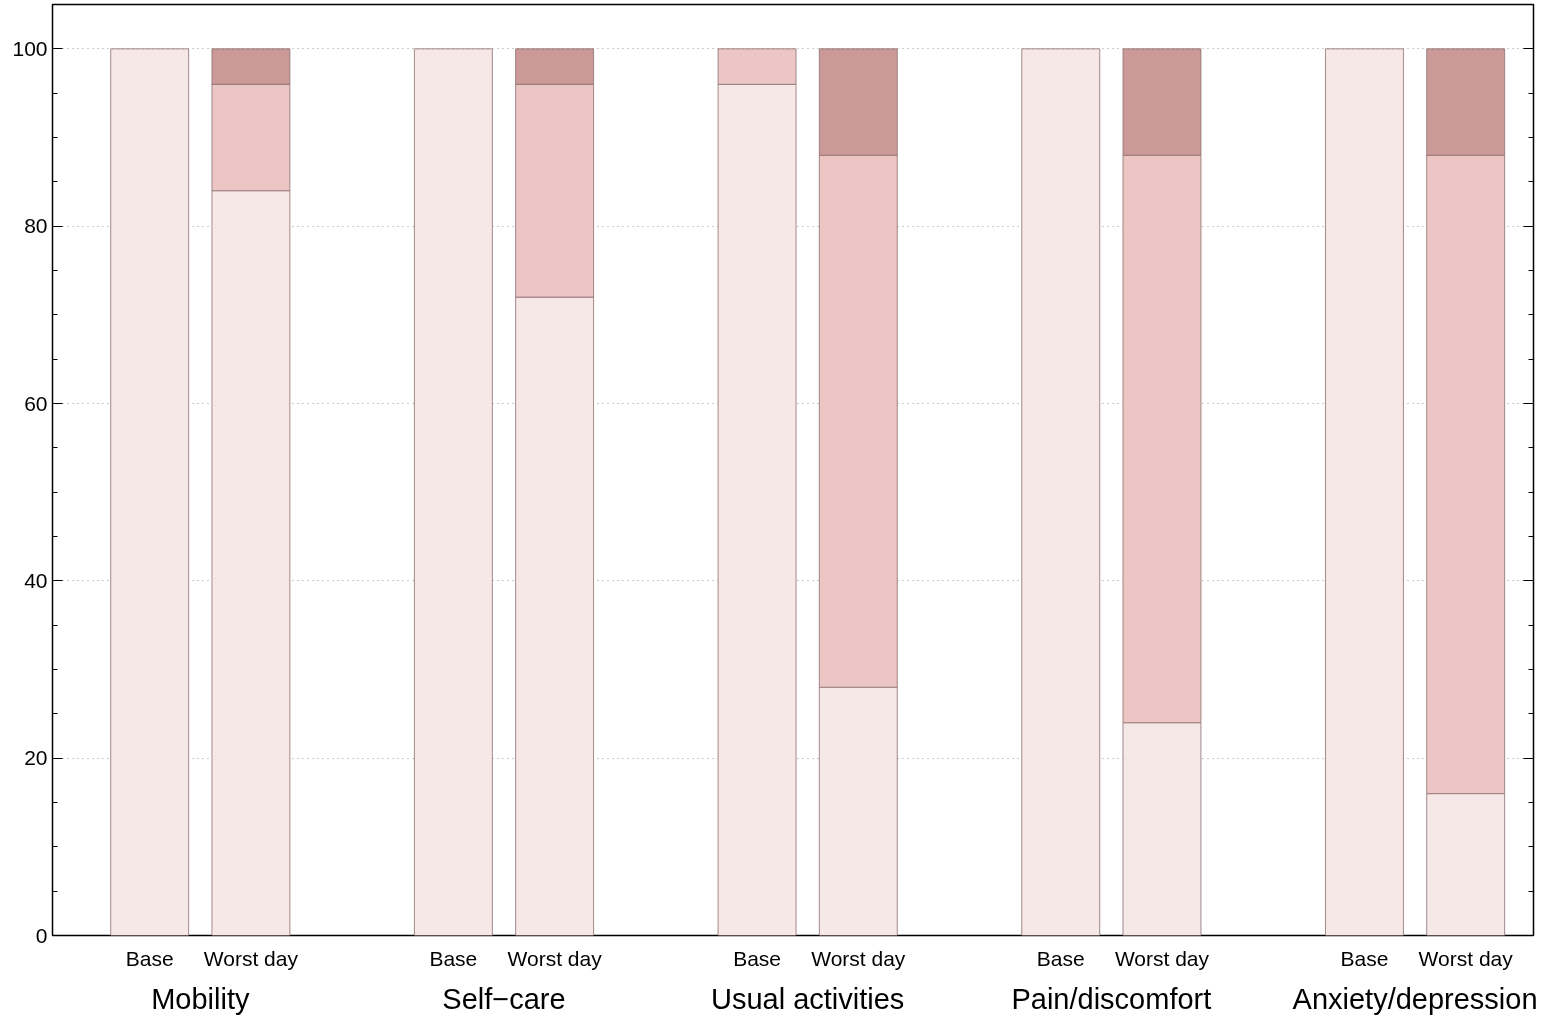 The image size is (1561, 1017). I want to click on text: Anxiety/depression, so click(1415, 998).